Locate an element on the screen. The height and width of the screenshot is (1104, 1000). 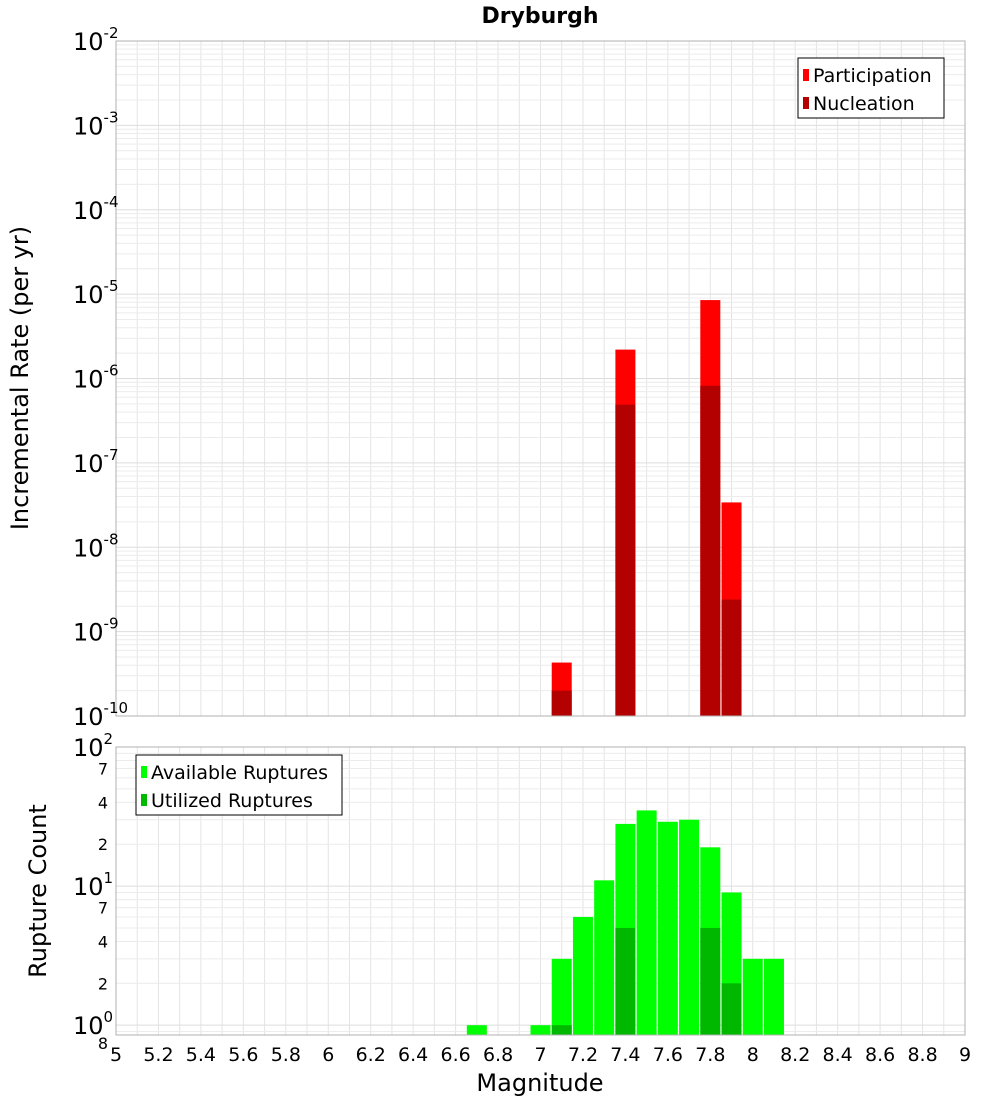
x-tick-label: 6.8 is located at coordinates (498, 1055).